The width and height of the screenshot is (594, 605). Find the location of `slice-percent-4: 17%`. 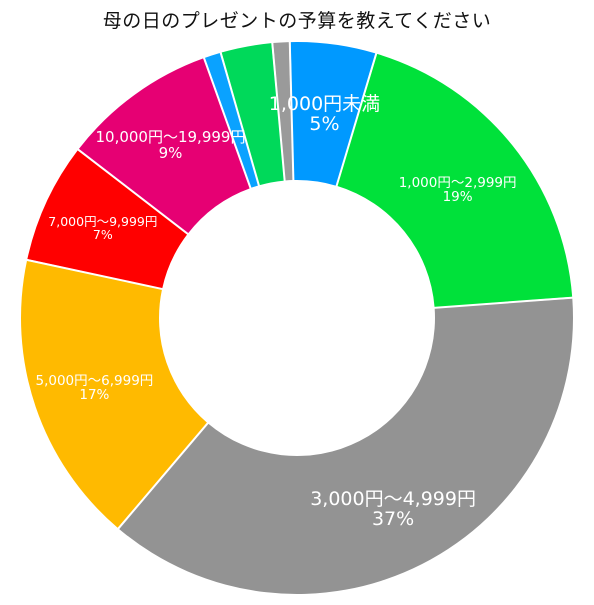

slice-percent-4: 17% is located at coordinates (94, 395).